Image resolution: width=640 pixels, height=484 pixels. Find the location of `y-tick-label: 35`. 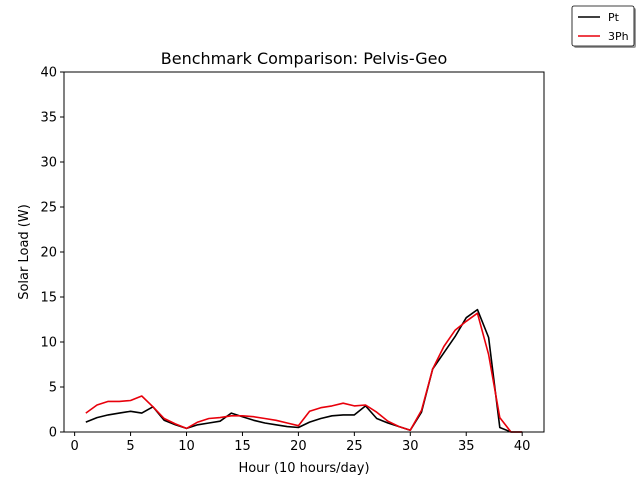

y-tick-label: 35 is located at coordinates (48, 118).